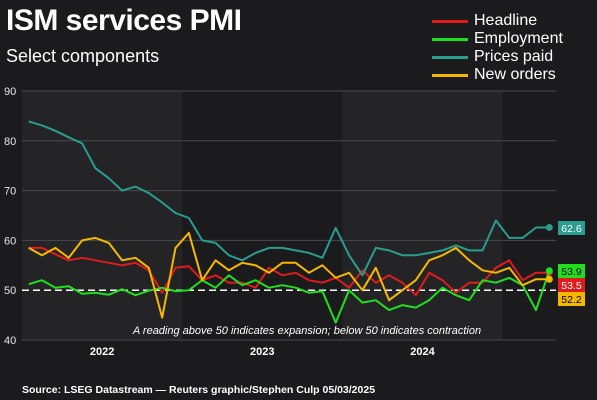  I want to click on end-label-value-headline: 53.5, so click(571, 286).